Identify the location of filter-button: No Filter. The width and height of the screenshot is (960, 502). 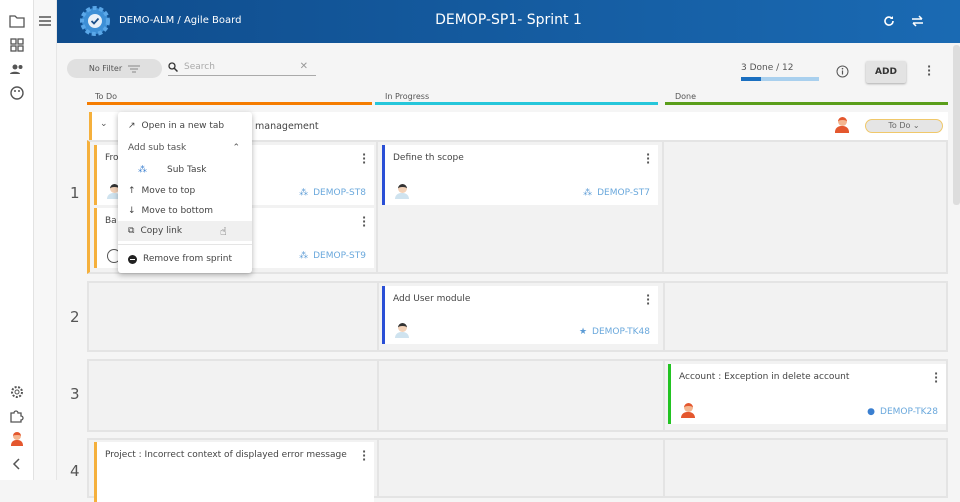
(114, 68).